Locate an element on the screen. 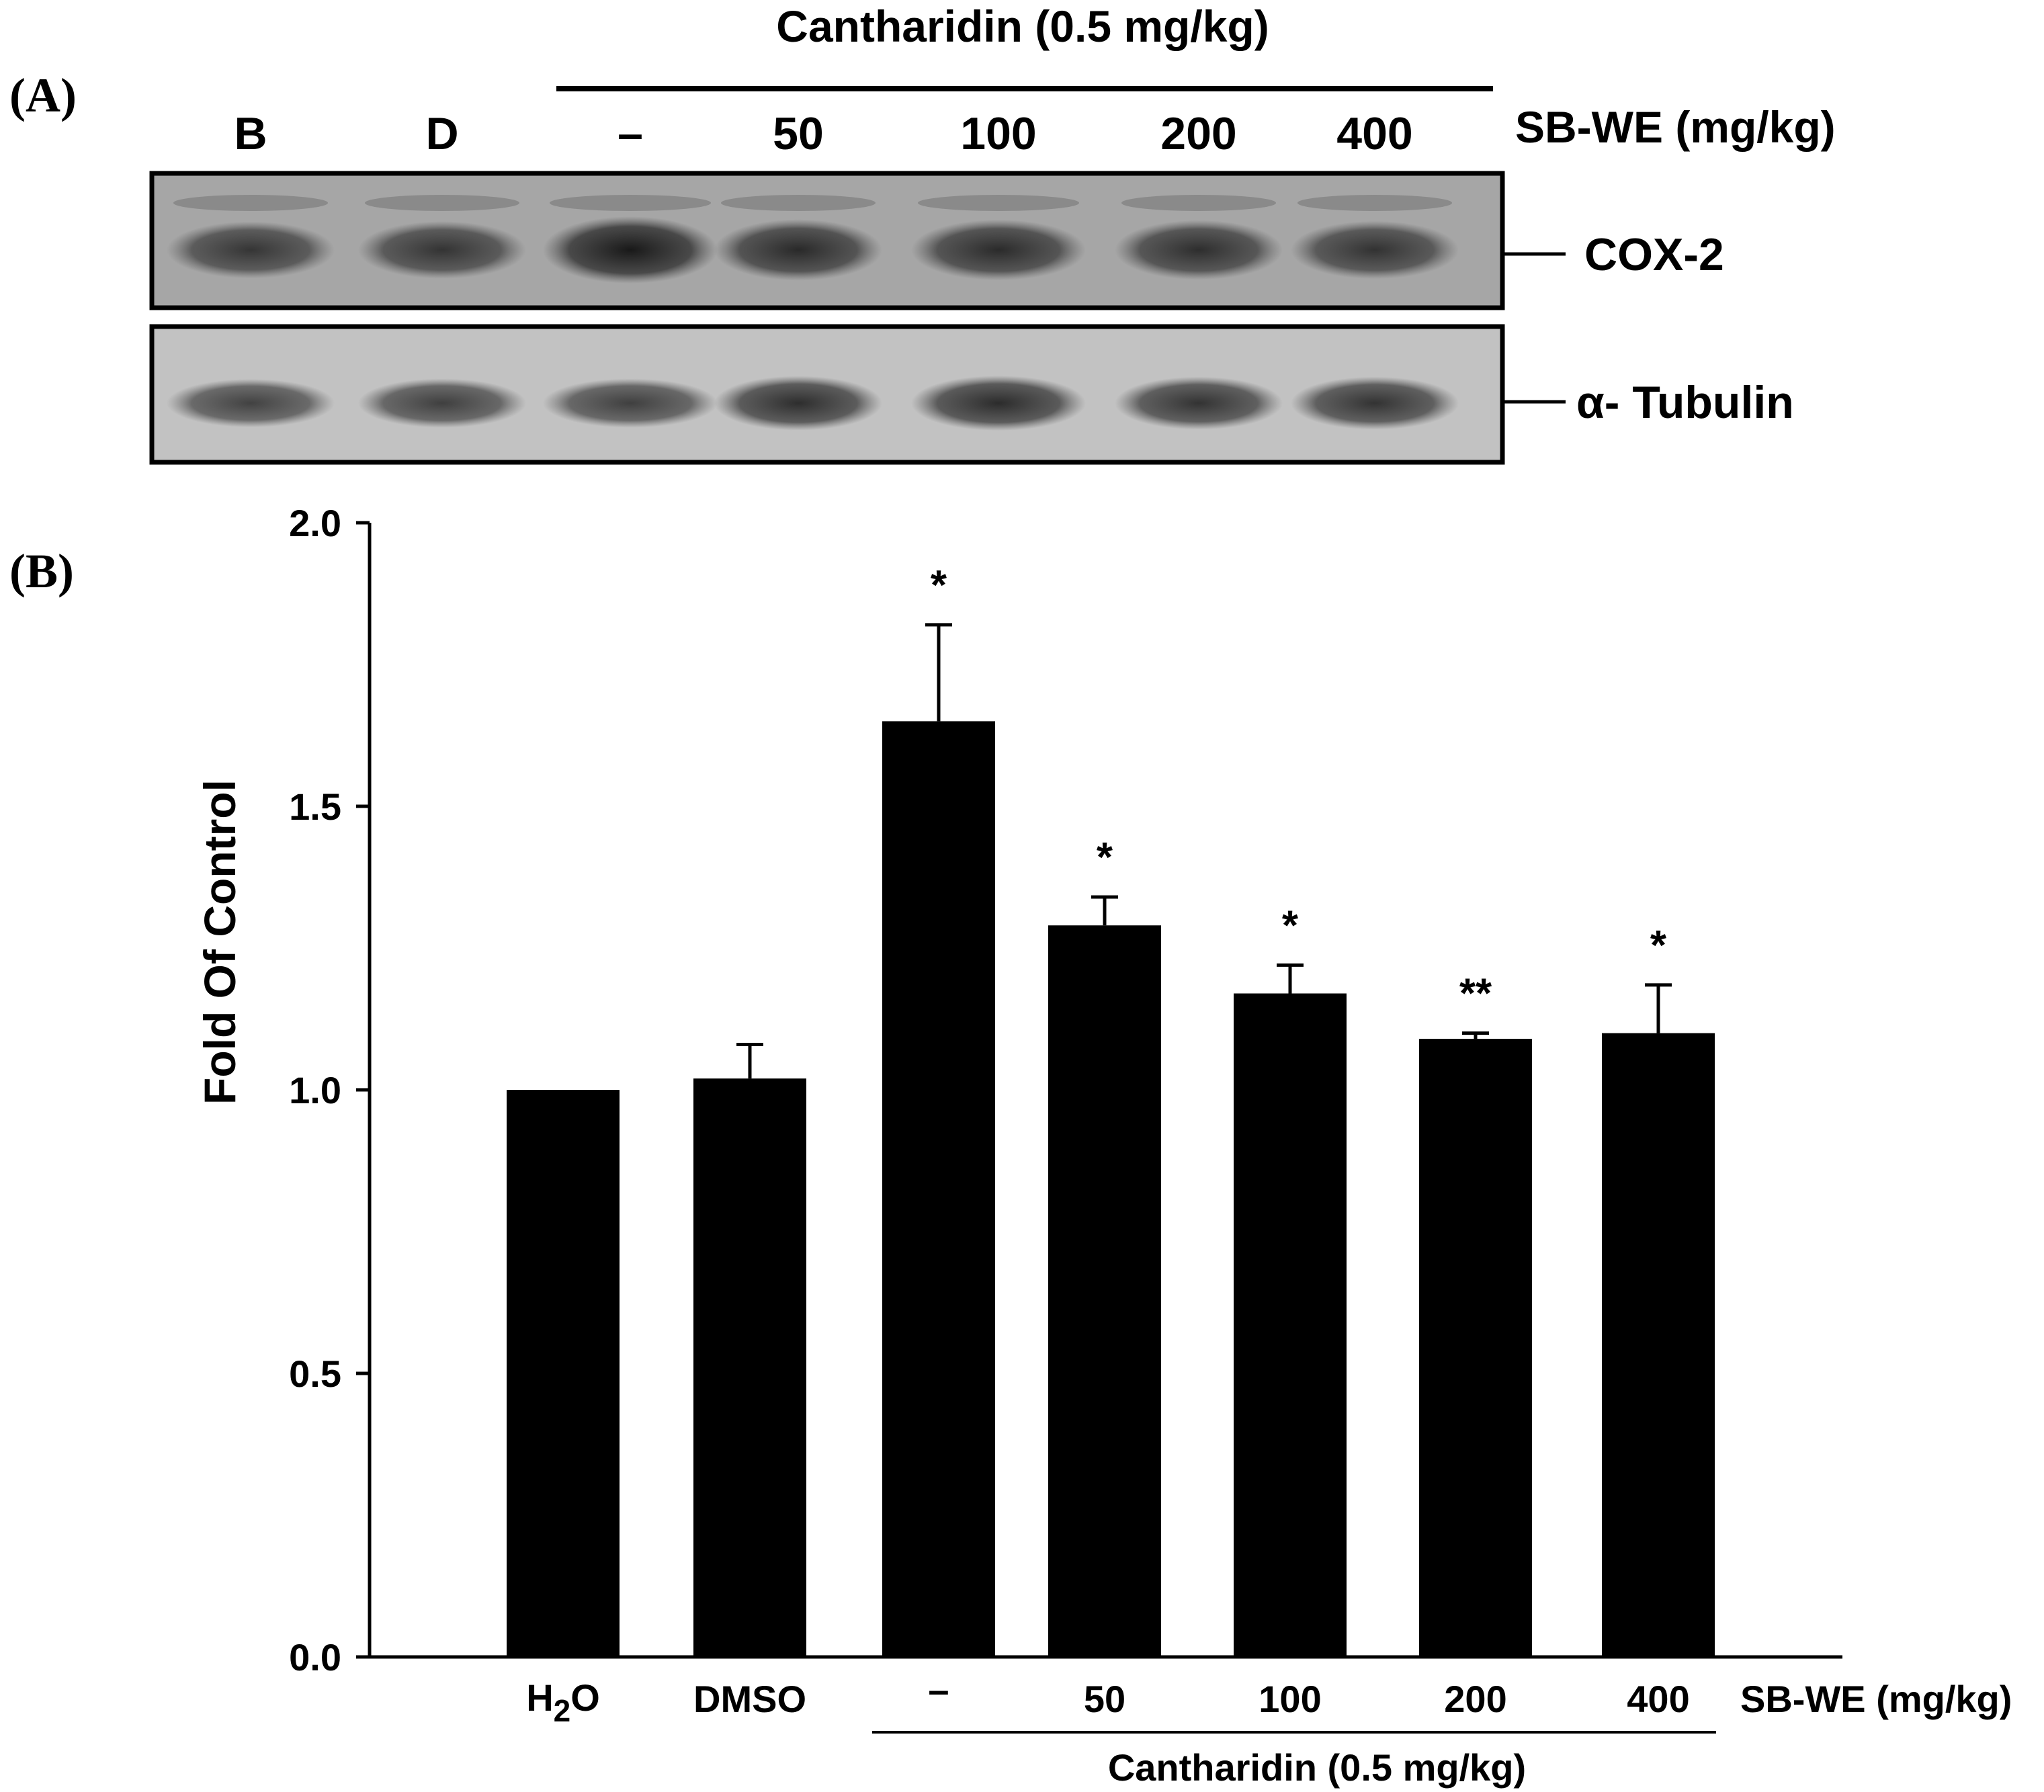 The height and width of the screenshot is (1792, 2044). panel-a-label: (A) is located at coordinates (43, 95).